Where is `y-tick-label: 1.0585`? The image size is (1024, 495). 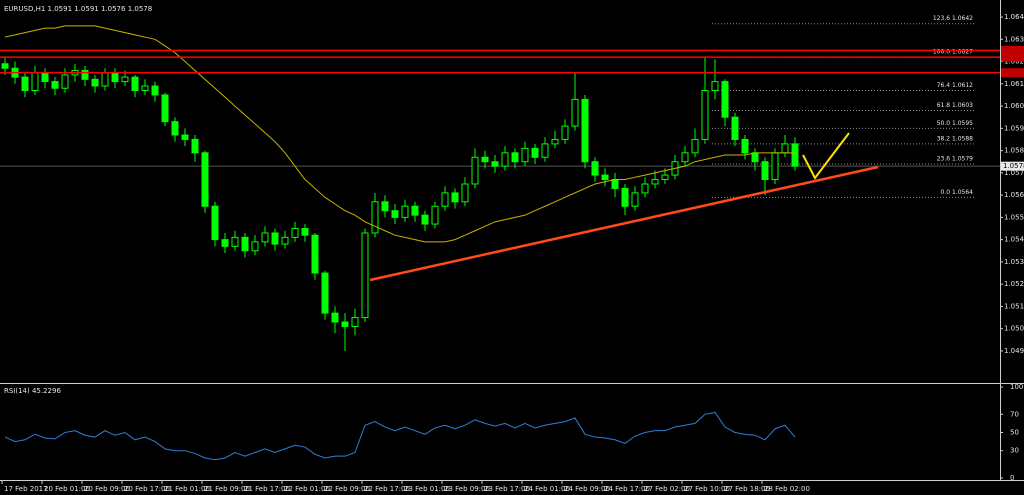 y-tick-label: 1.0585 is located at coordinates (1014, 151).